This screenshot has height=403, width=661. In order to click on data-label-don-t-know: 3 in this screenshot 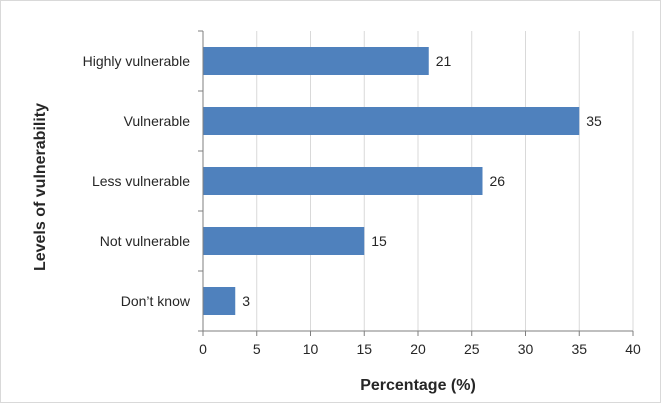, I will do `click(246, 301)`.